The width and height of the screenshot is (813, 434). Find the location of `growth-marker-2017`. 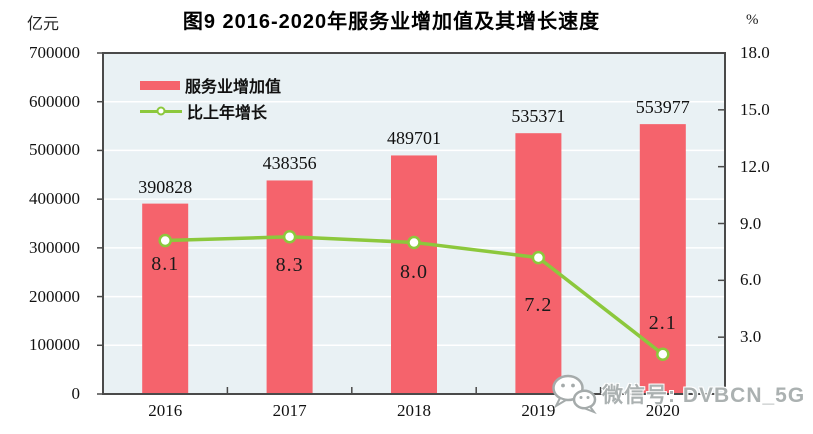

growth-marker-2017 is located at coordinates (289, 237).